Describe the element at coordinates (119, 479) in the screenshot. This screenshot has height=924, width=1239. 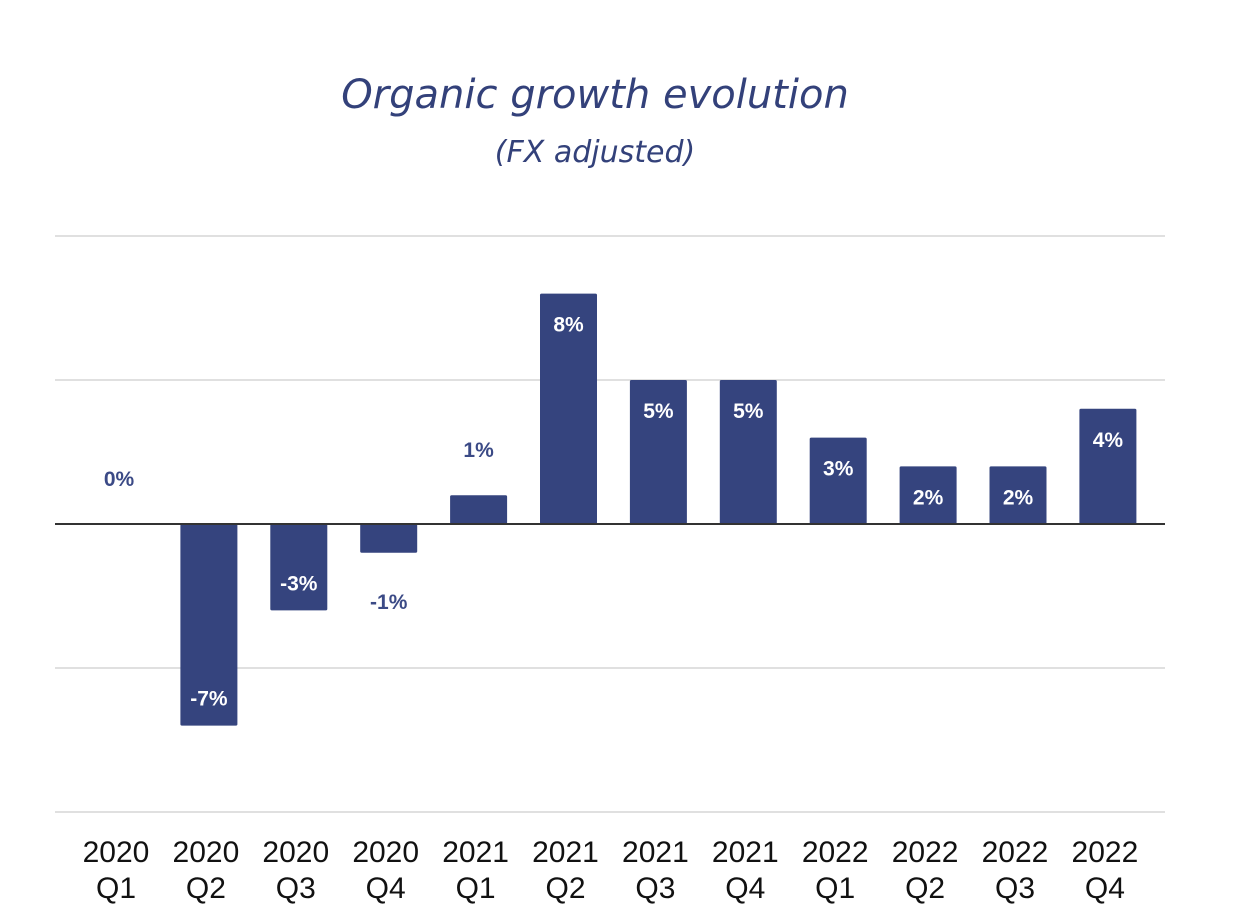
I see `data-label: 0%` at that location.